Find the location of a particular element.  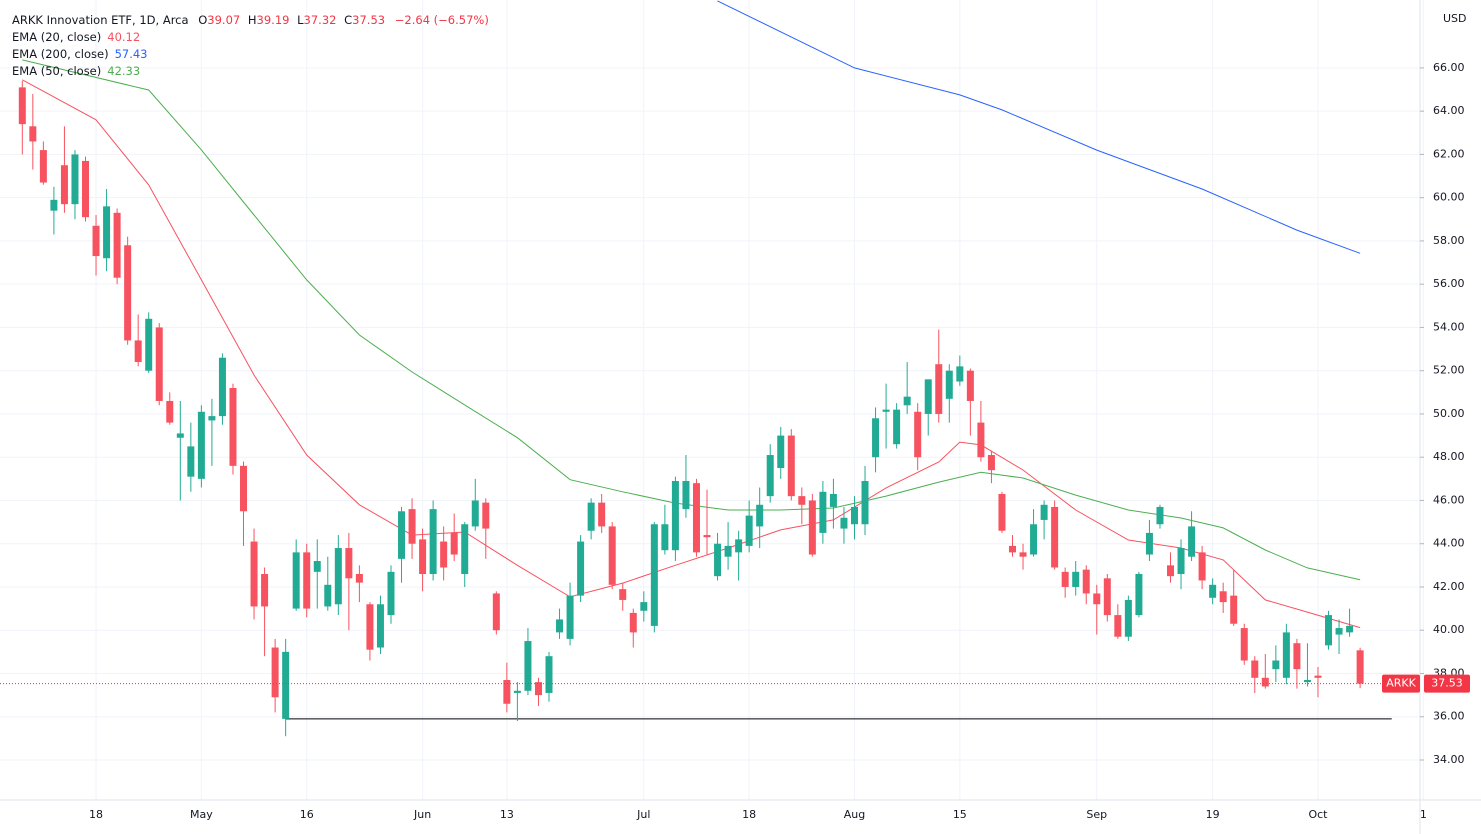

symbol-tag-label: ARKK is located at coordinates (1401, 683).